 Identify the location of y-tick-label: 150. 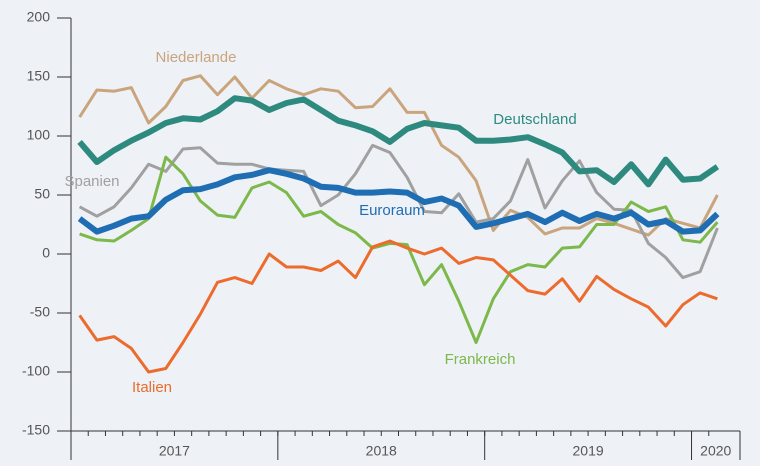
(39, 76).